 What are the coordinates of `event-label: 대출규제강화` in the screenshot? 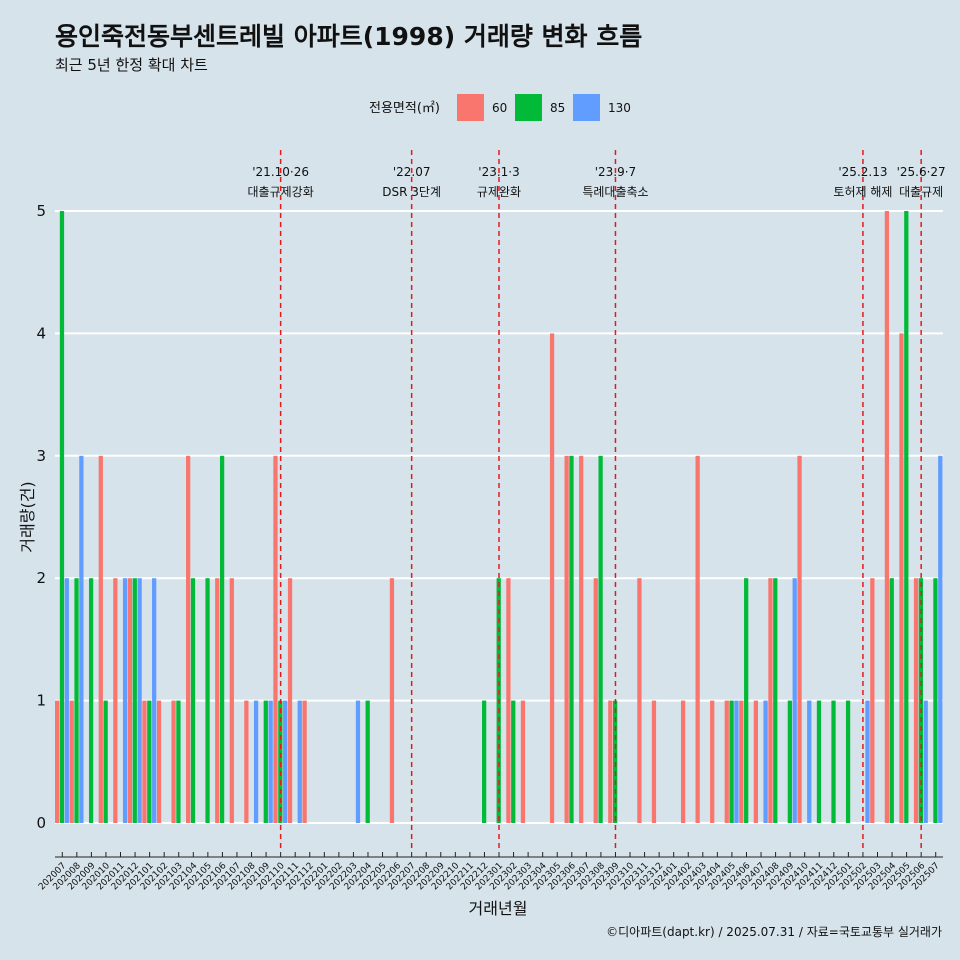 It's located at (281, 192).